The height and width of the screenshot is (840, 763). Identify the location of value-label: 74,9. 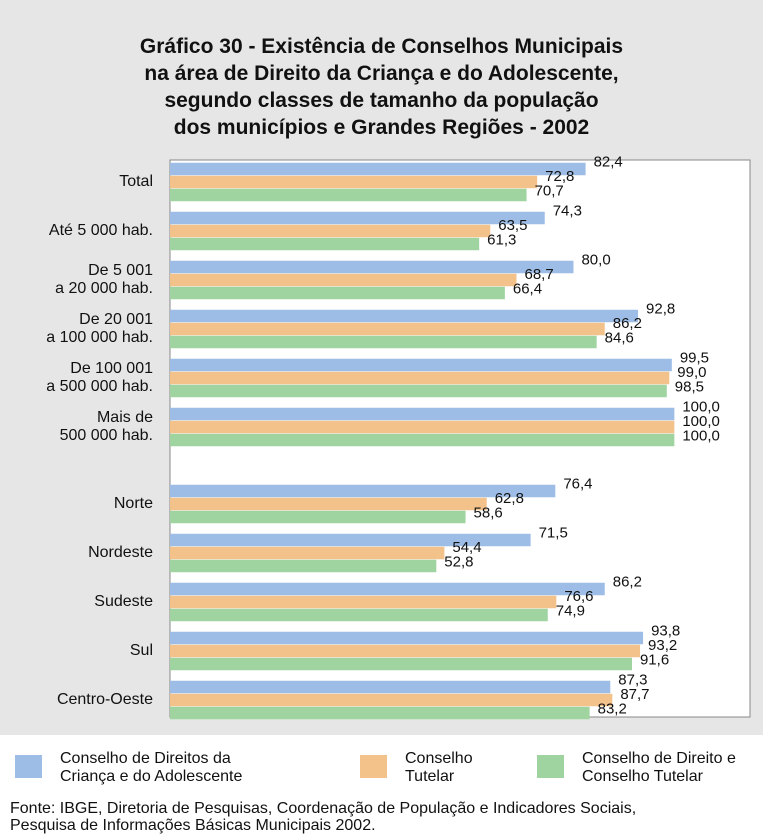
(570, 610).